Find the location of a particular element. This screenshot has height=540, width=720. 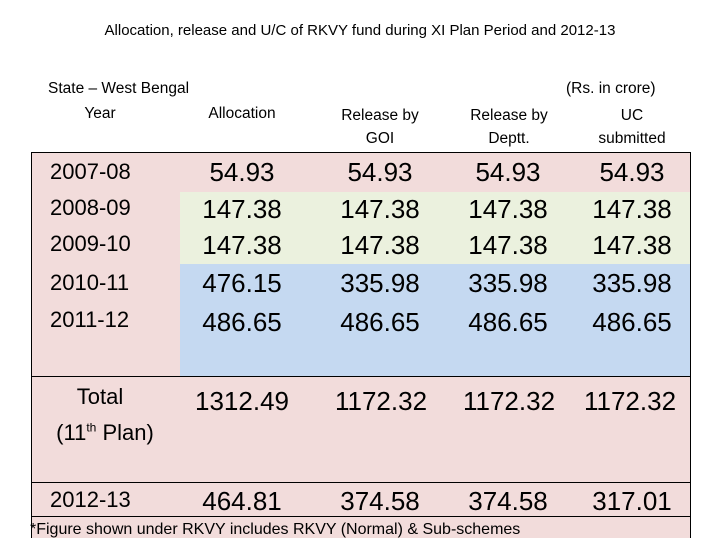

cell-allocation: 486.65 is located at coordinates (242, 322).